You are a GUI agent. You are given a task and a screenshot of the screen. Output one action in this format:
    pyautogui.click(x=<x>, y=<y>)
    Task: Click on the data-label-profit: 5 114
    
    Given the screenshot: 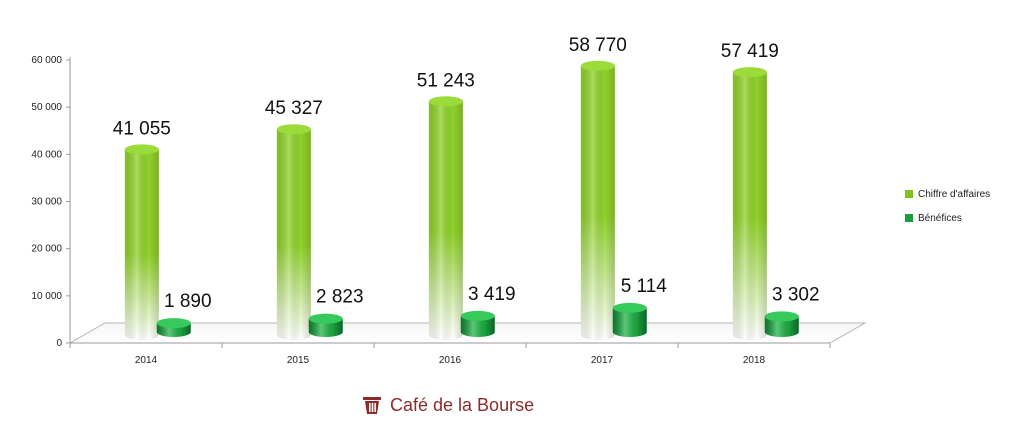 What is the action you would take?
    pyautogui.click(x=644, y=286)
    